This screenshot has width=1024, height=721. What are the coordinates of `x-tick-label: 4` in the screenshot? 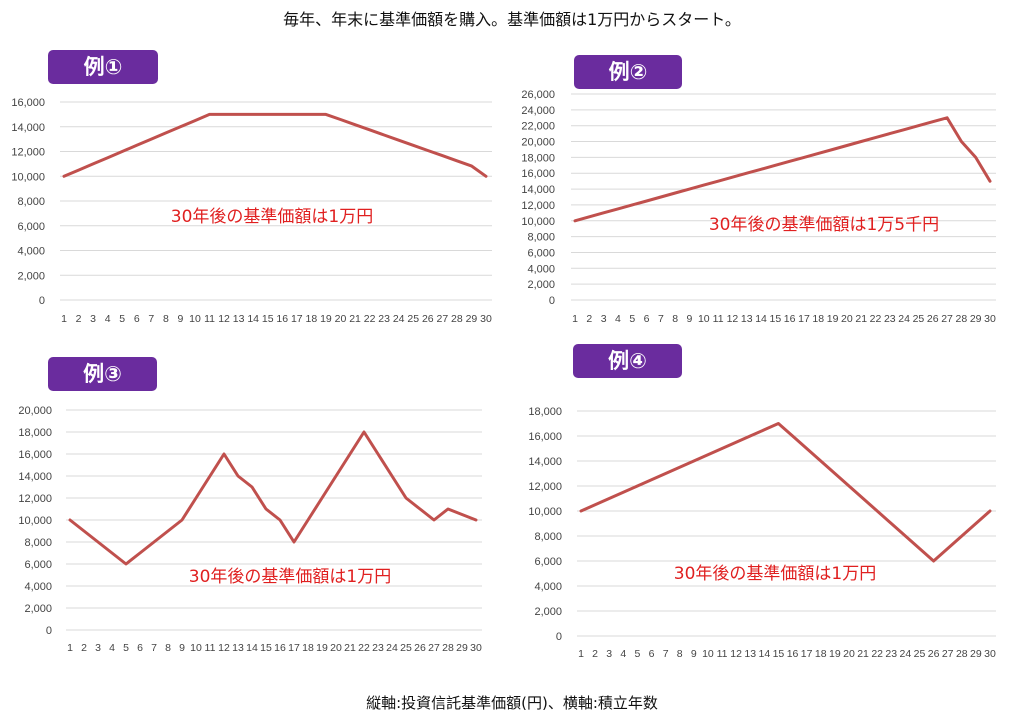 It's located at (623, 654).